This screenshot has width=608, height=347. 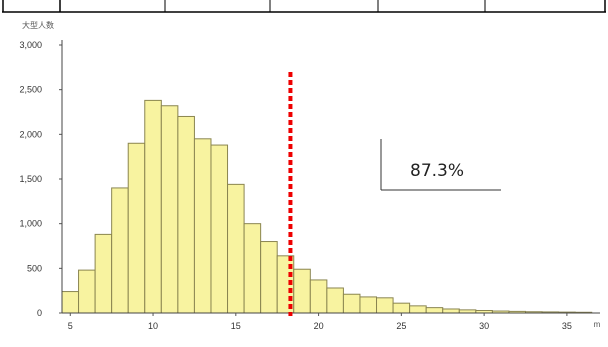 What do you see at coordinates (30, 45) in the screenshot?
I see `y-tick-label: 3,000` at bounding box center [30, 45].